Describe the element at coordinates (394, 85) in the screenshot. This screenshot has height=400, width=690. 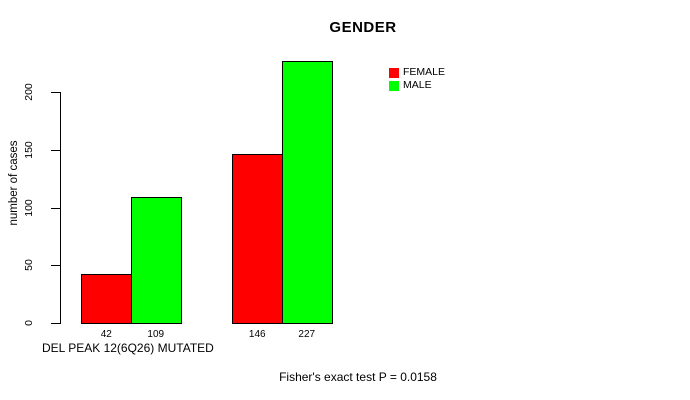
I see `male-color-swatch` at that location.